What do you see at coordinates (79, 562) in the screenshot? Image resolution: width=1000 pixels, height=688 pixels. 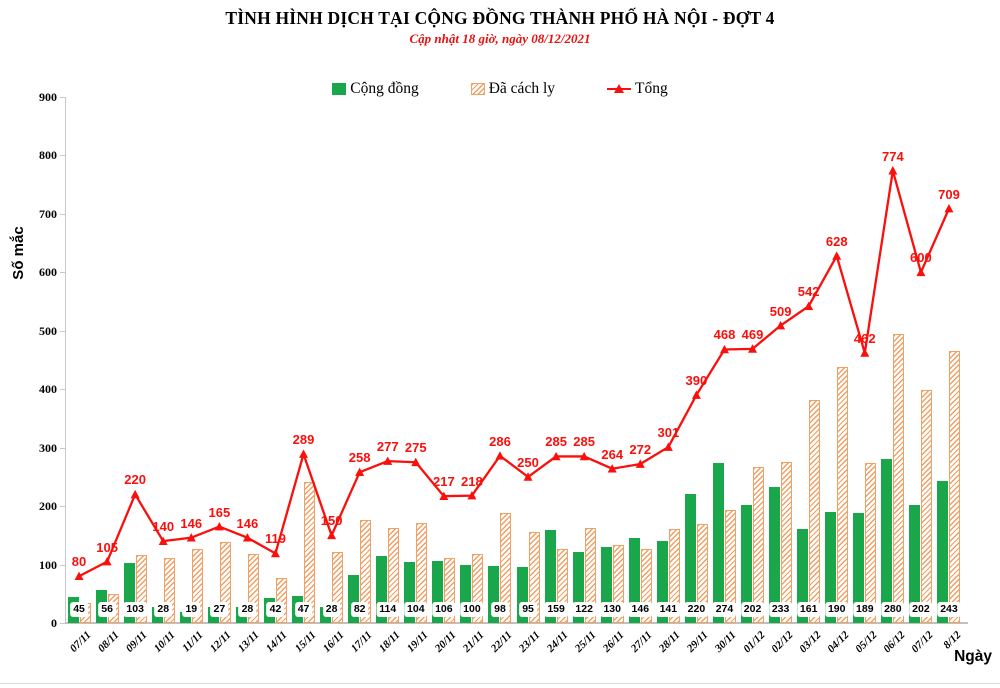 I see `total-value-label: 80` at bounding box center [79, 562].